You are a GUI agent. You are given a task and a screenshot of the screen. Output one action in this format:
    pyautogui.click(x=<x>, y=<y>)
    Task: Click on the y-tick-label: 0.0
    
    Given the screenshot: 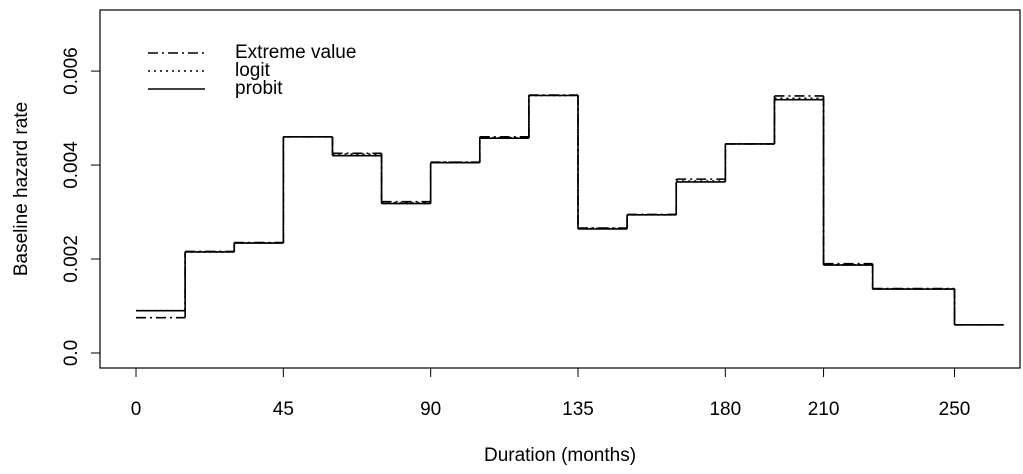 What is the action you would take?
    pyautogui.click(x=71, y=353)
    